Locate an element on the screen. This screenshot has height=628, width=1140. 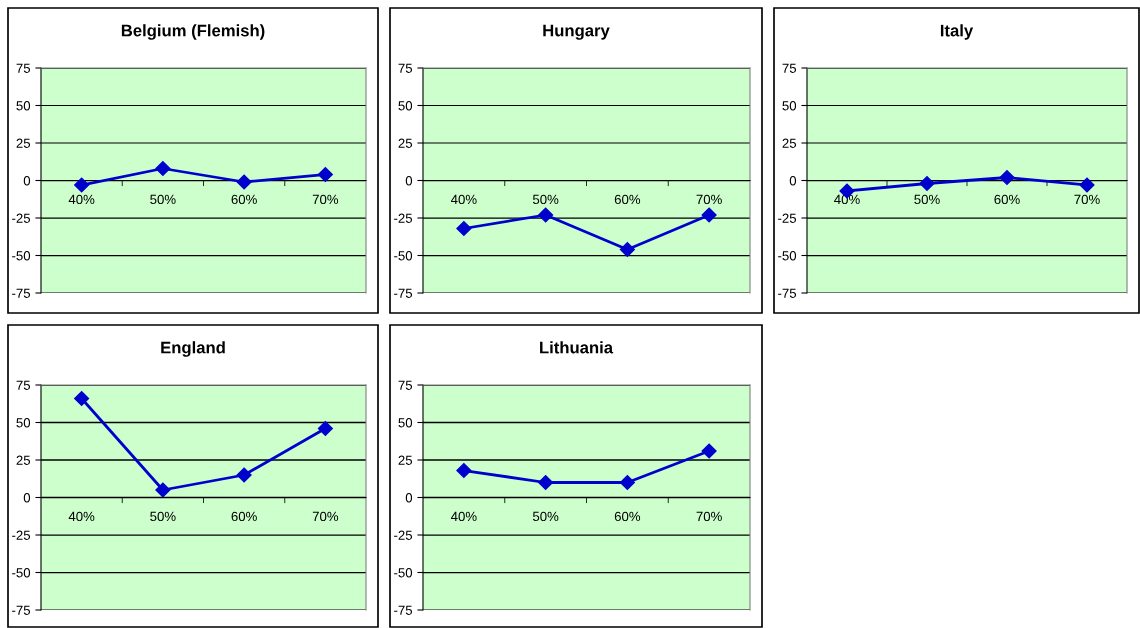
chart-title: Italy is located at coordinates (957, 32).